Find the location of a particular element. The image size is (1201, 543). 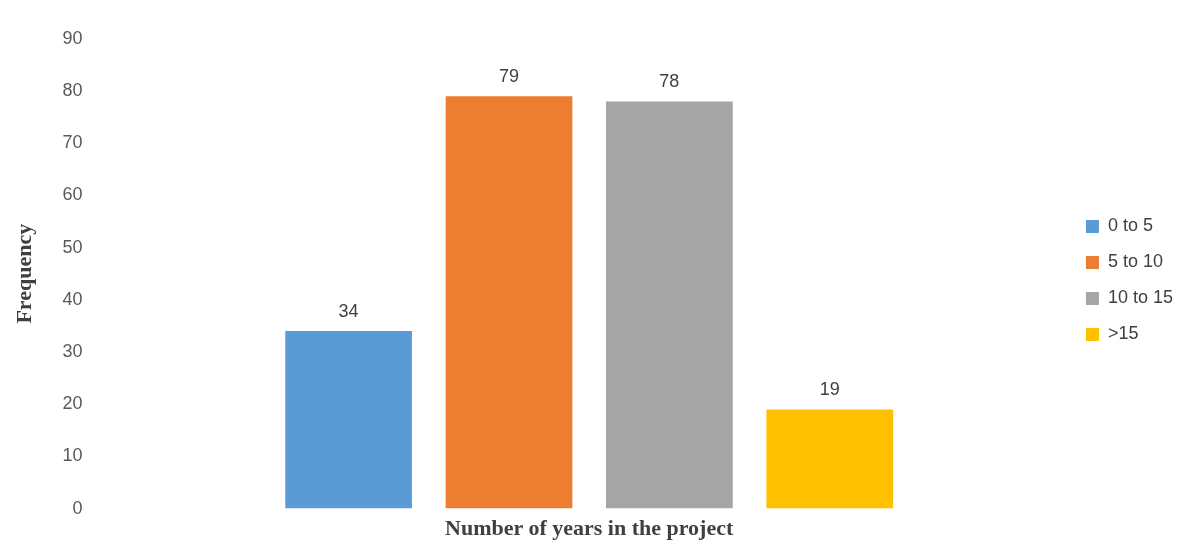

y-tick-label: 20 is located at coordinates (72, 403).